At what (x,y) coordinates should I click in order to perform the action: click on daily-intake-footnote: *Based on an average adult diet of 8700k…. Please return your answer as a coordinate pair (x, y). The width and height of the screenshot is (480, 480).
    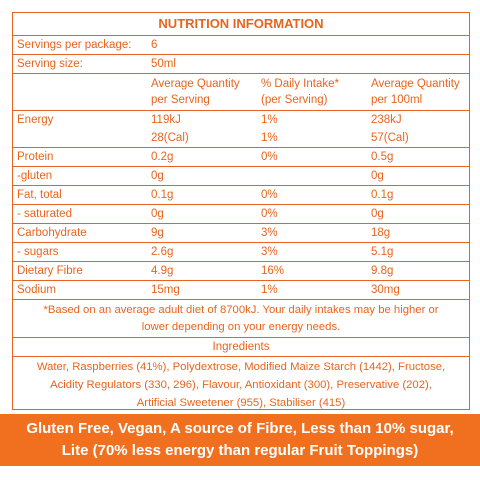
    Looking at the image, I should click on (241, 319).